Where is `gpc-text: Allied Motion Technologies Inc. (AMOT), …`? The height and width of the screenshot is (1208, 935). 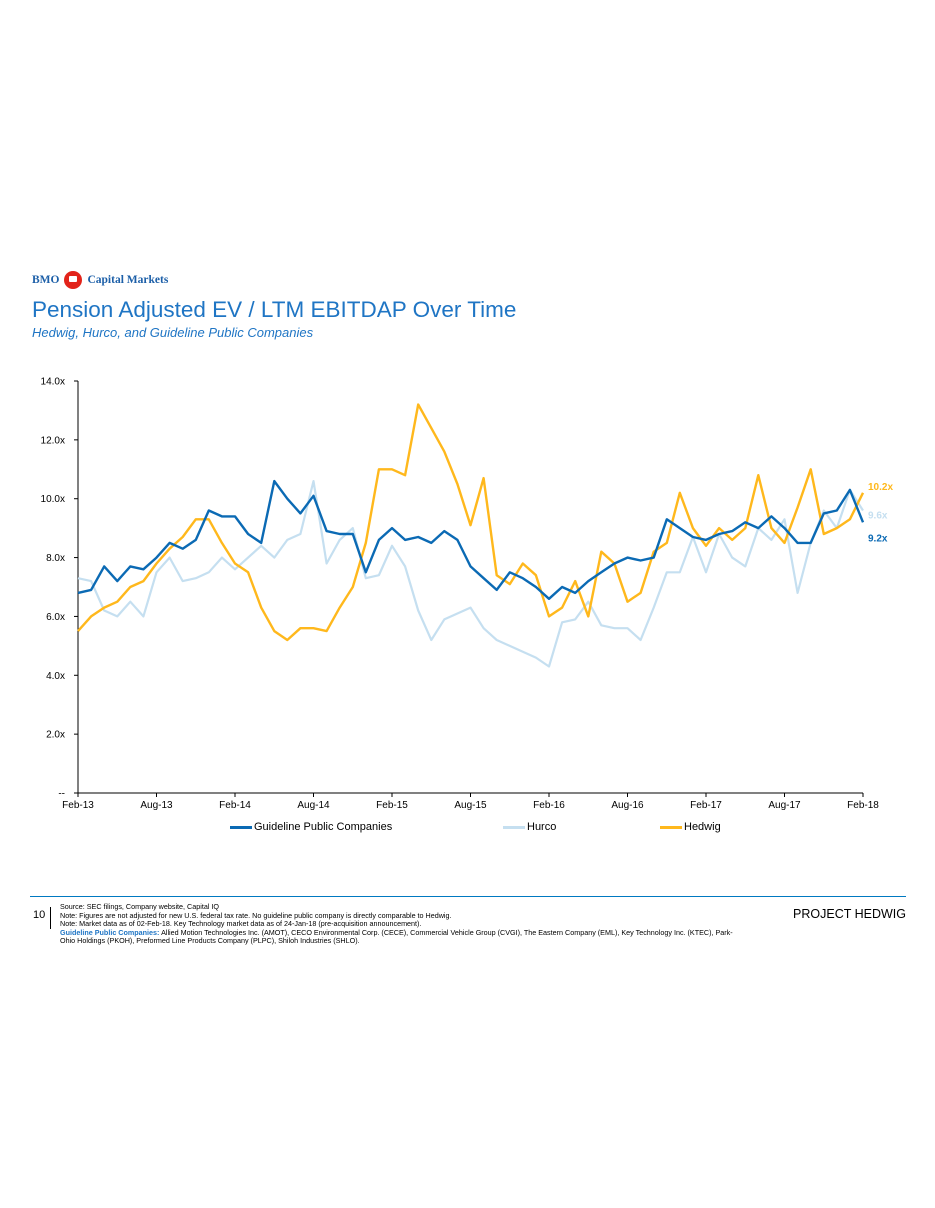
gpc-text: Allied Motion Technologies Inc. (AMOT), … is located at coordinates (396, 936).